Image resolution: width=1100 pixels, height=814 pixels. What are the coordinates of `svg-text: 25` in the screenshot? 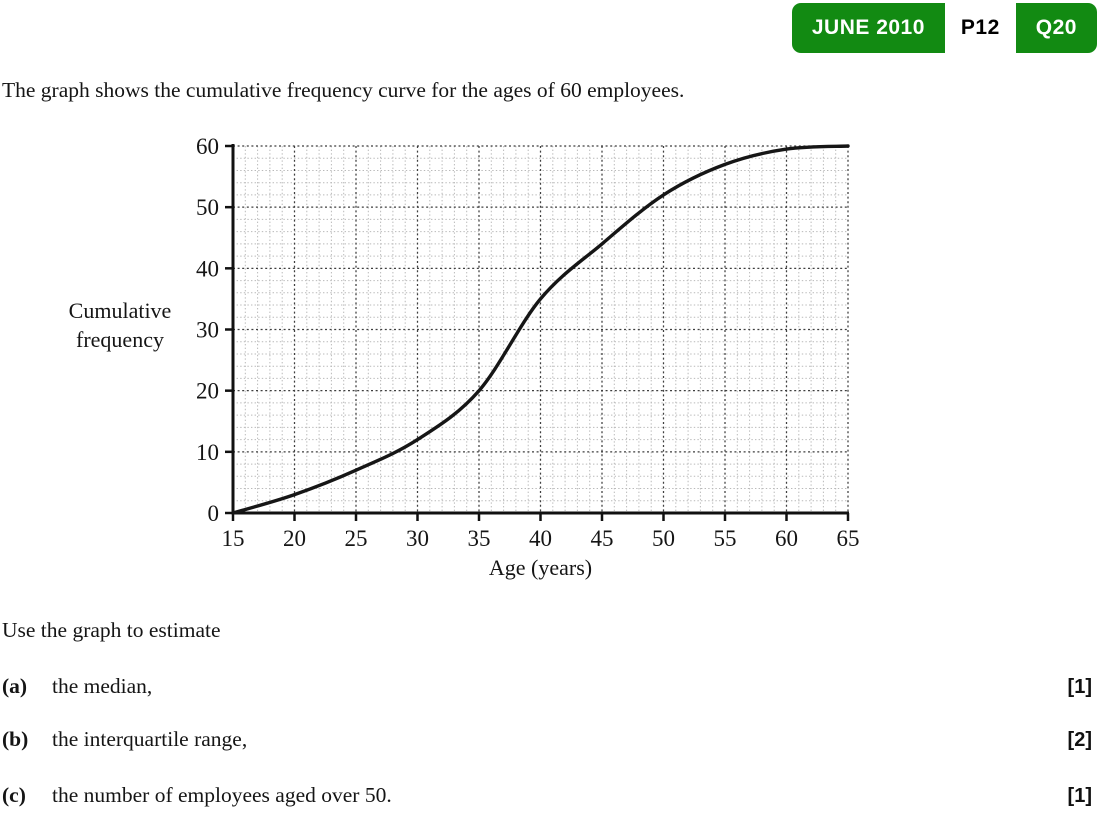 It's located at (356, 538).